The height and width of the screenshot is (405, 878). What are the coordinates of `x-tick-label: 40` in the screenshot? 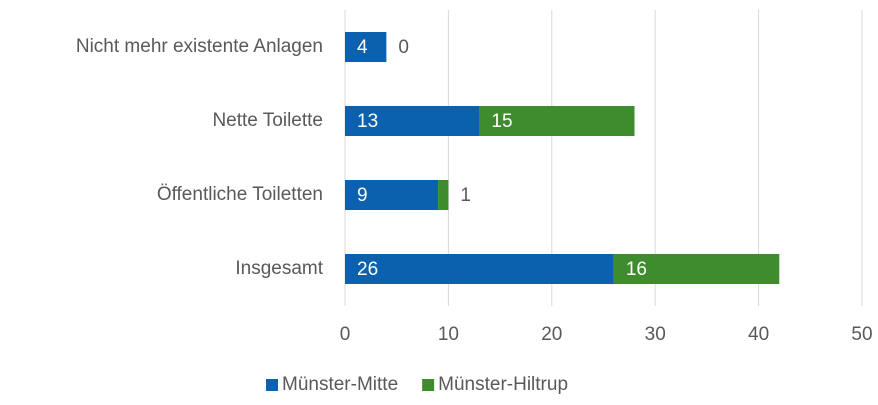 It's located at (758, 334).